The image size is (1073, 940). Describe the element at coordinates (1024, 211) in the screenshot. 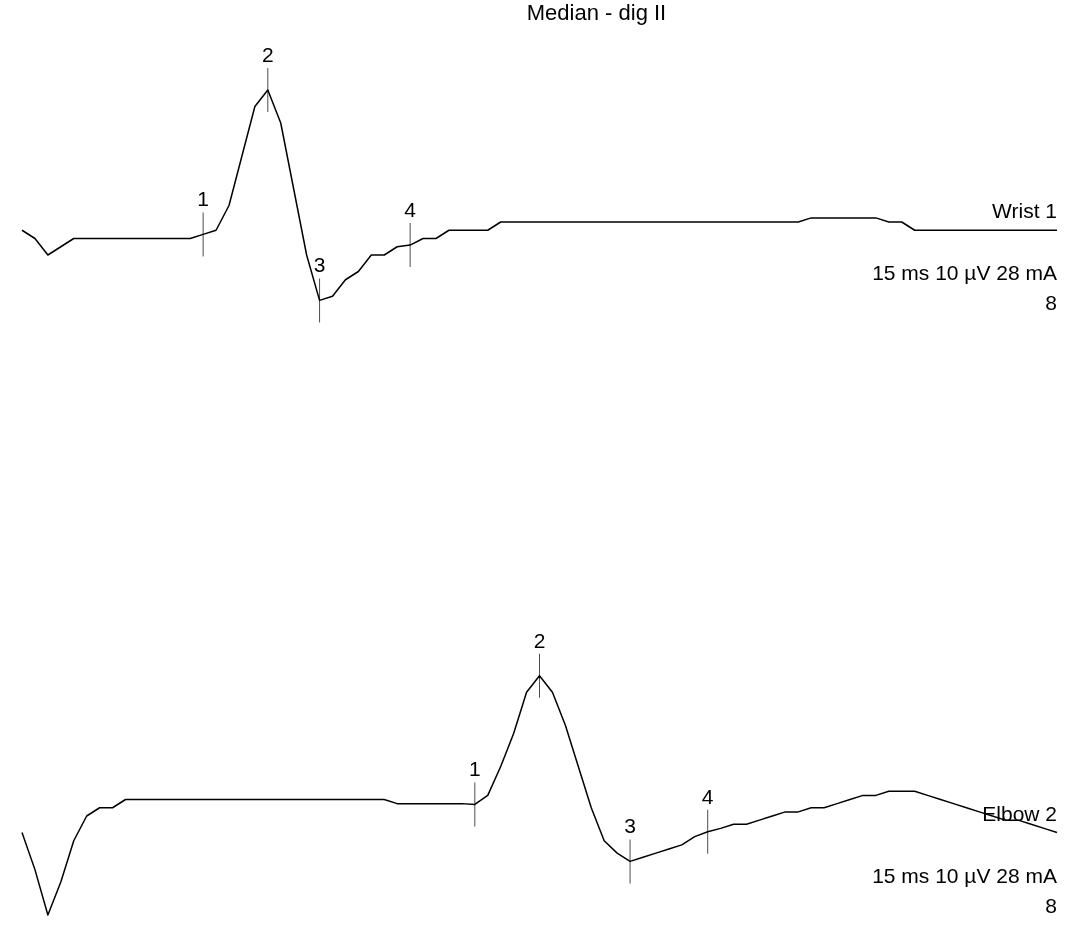

I see `series-label: Wrist 1` at that location.